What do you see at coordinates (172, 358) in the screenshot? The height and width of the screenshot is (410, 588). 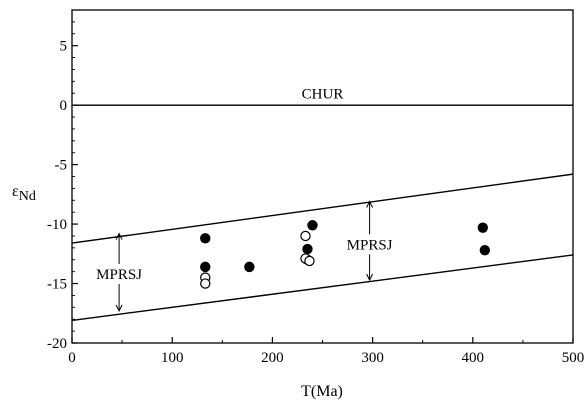 I see `x-tick-label: 100` at bounding box center [172, 358].